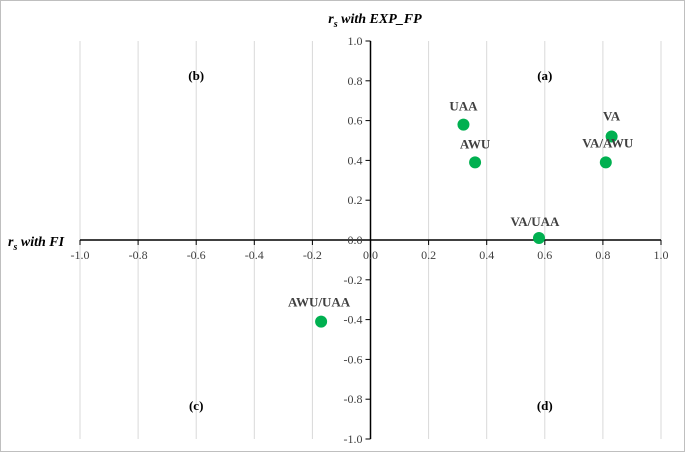 Image resolution: width=685 pixels, height=452 pixels. I want to click on point-label-5: AWU/UAA, so click(319, 302).